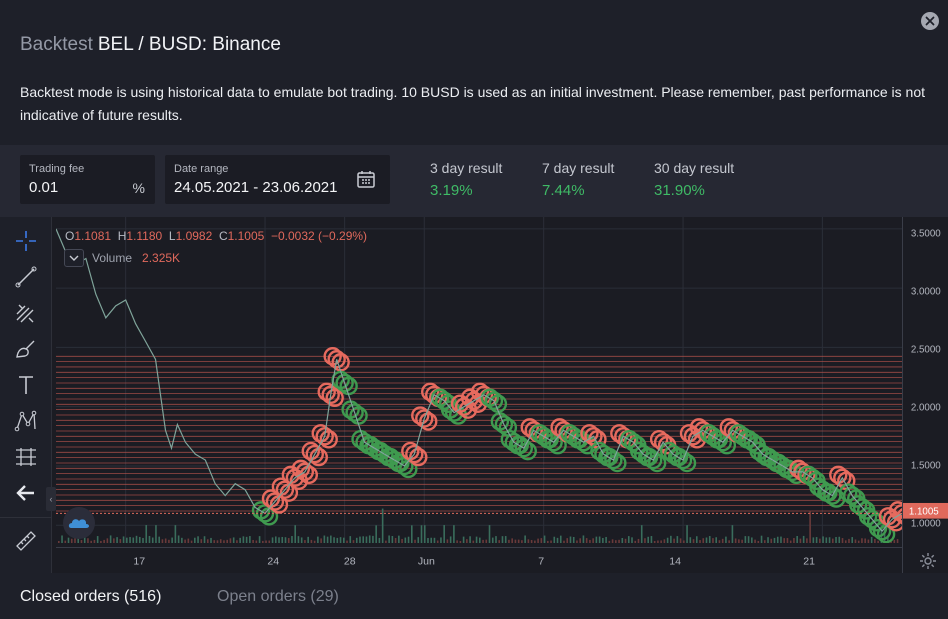  Describe the element at coordinates (74, 258) in the screenshot. I see `legend-toggle` at that location.